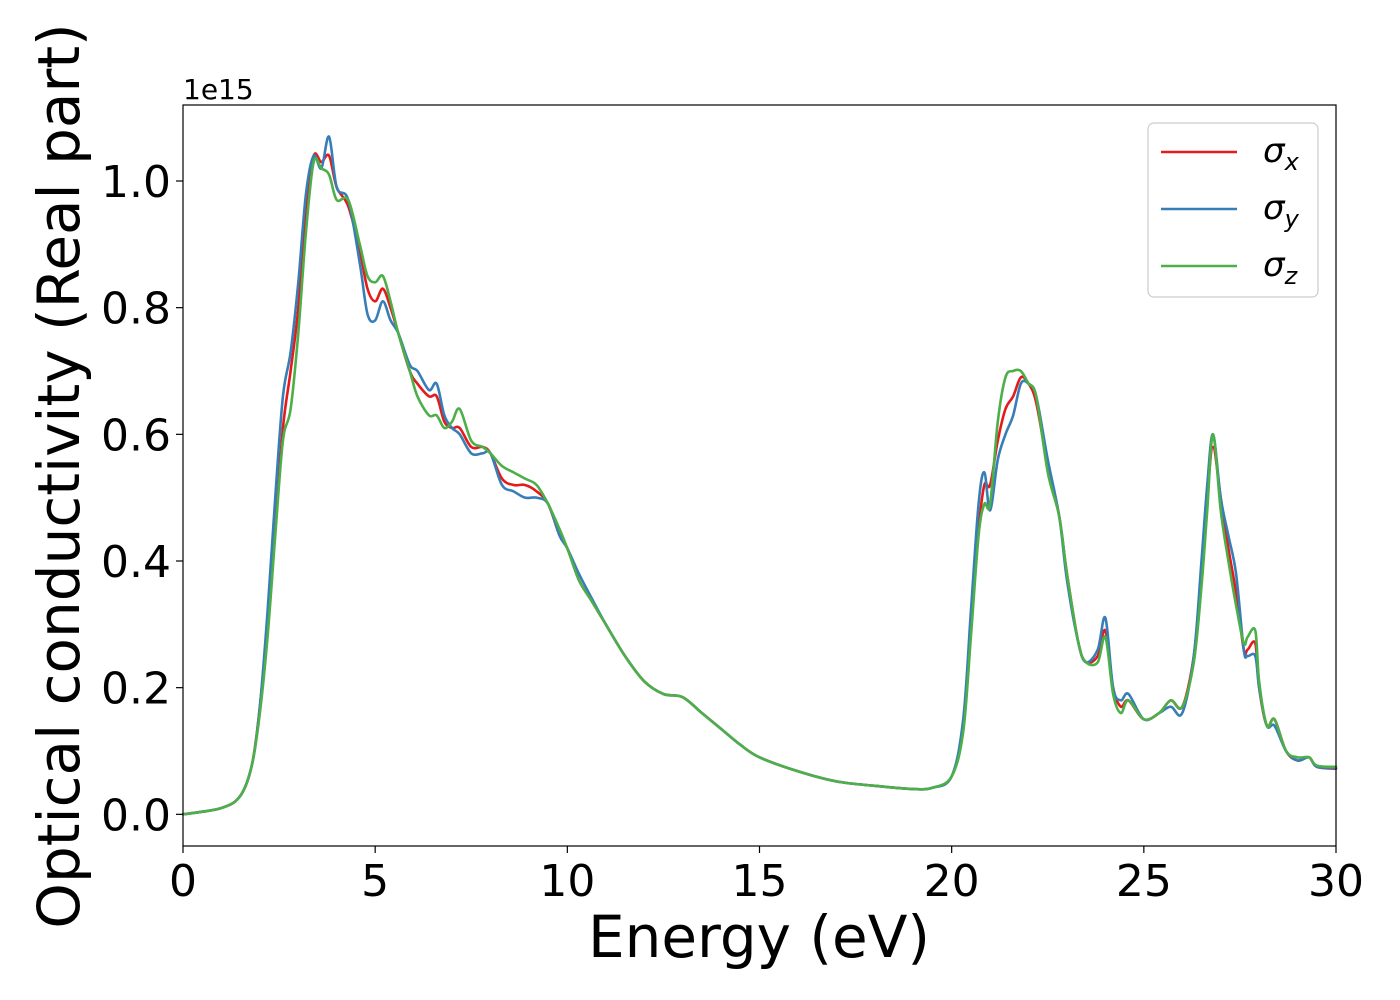  What do you see at coordinates (1281, 153) in the screenshot?
I see `legend-label-x: σx` at bounding box center [1281, 153].